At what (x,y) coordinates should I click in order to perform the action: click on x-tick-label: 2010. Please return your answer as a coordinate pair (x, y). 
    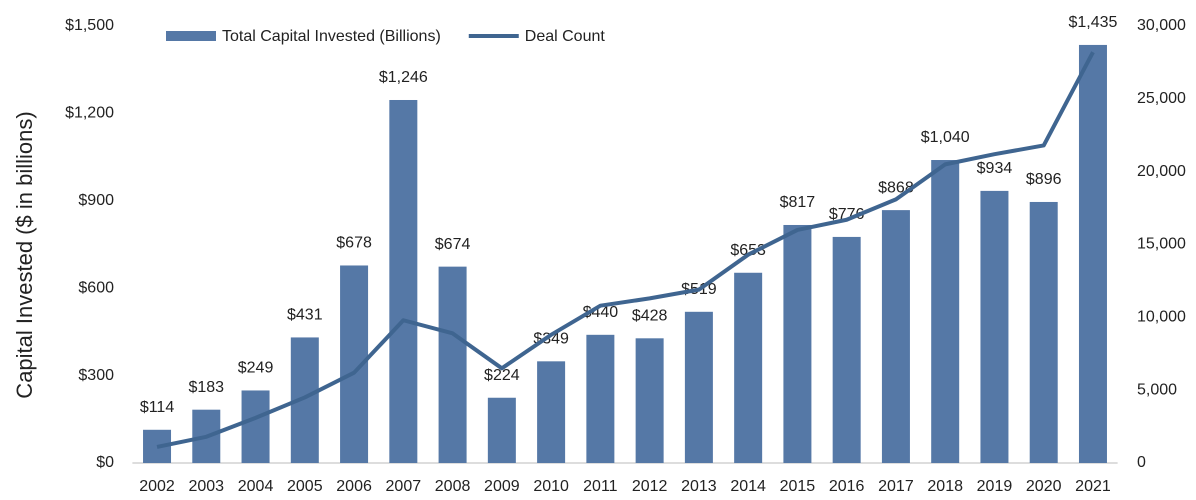
    Looking at the image, I should click on (551, 486).